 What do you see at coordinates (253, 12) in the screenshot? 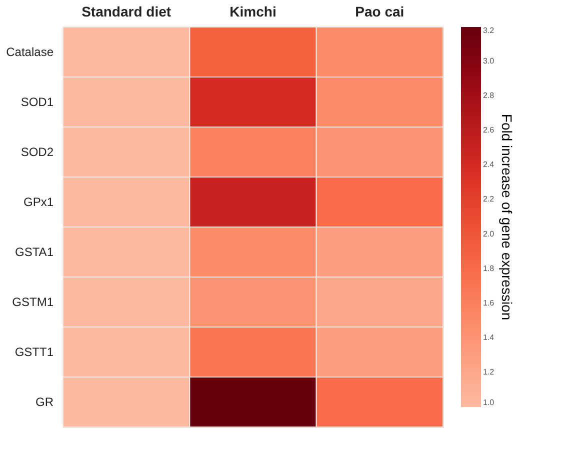
I see `x-tick-label: Kimchi` at bounding box center [253, 12].